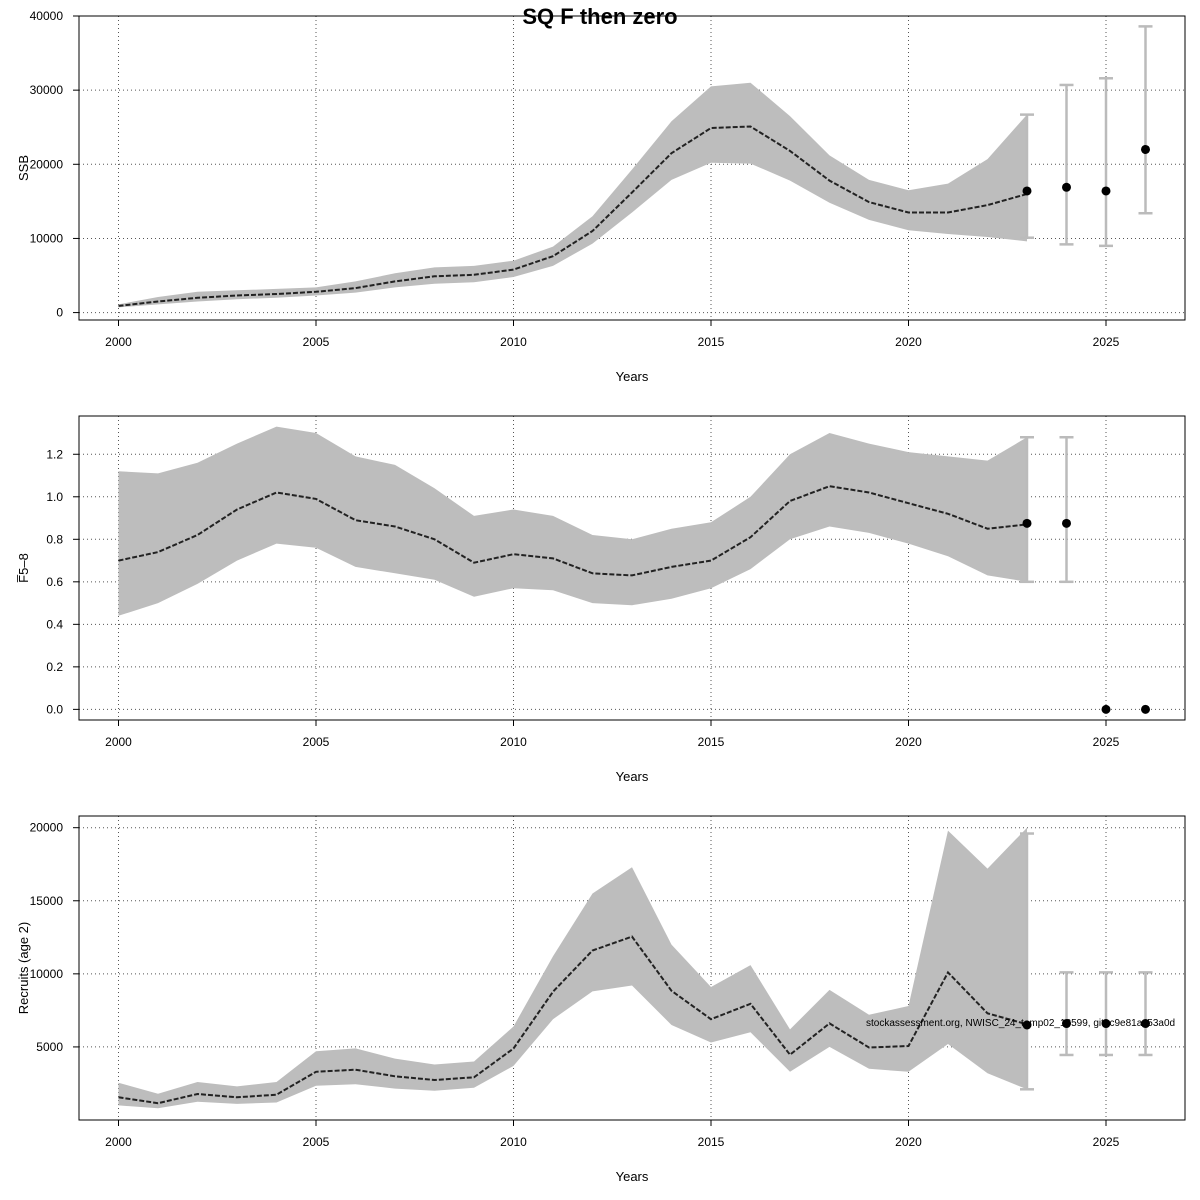  What do you see at coordinates (54, 709) in the screenshot?
I see `y-tick-label: 0.0` at bounding box center [54, 709].